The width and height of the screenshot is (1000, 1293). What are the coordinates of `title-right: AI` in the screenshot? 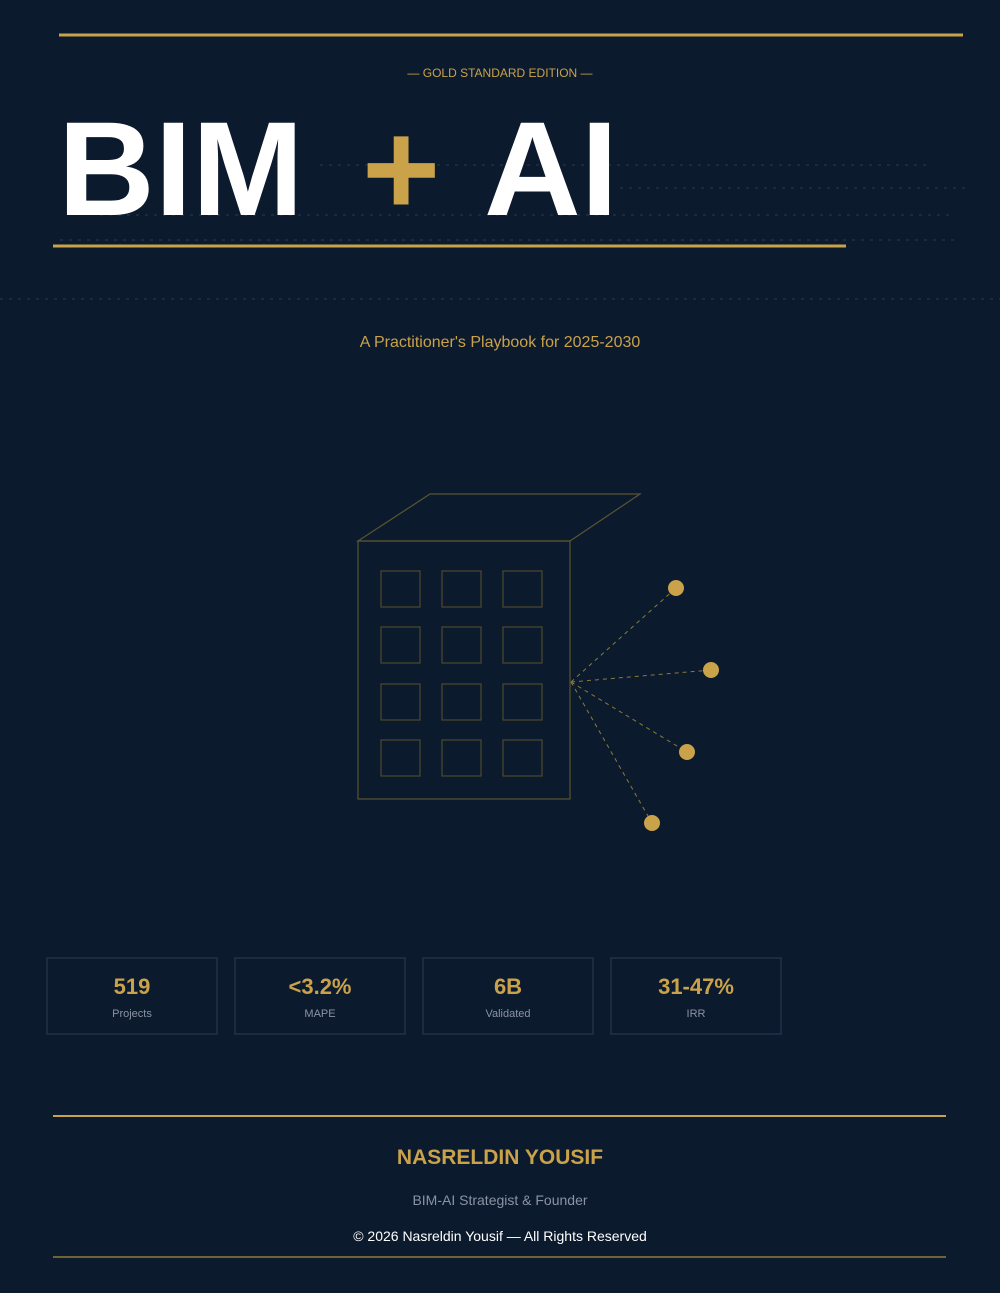 It's located at (551, 169).